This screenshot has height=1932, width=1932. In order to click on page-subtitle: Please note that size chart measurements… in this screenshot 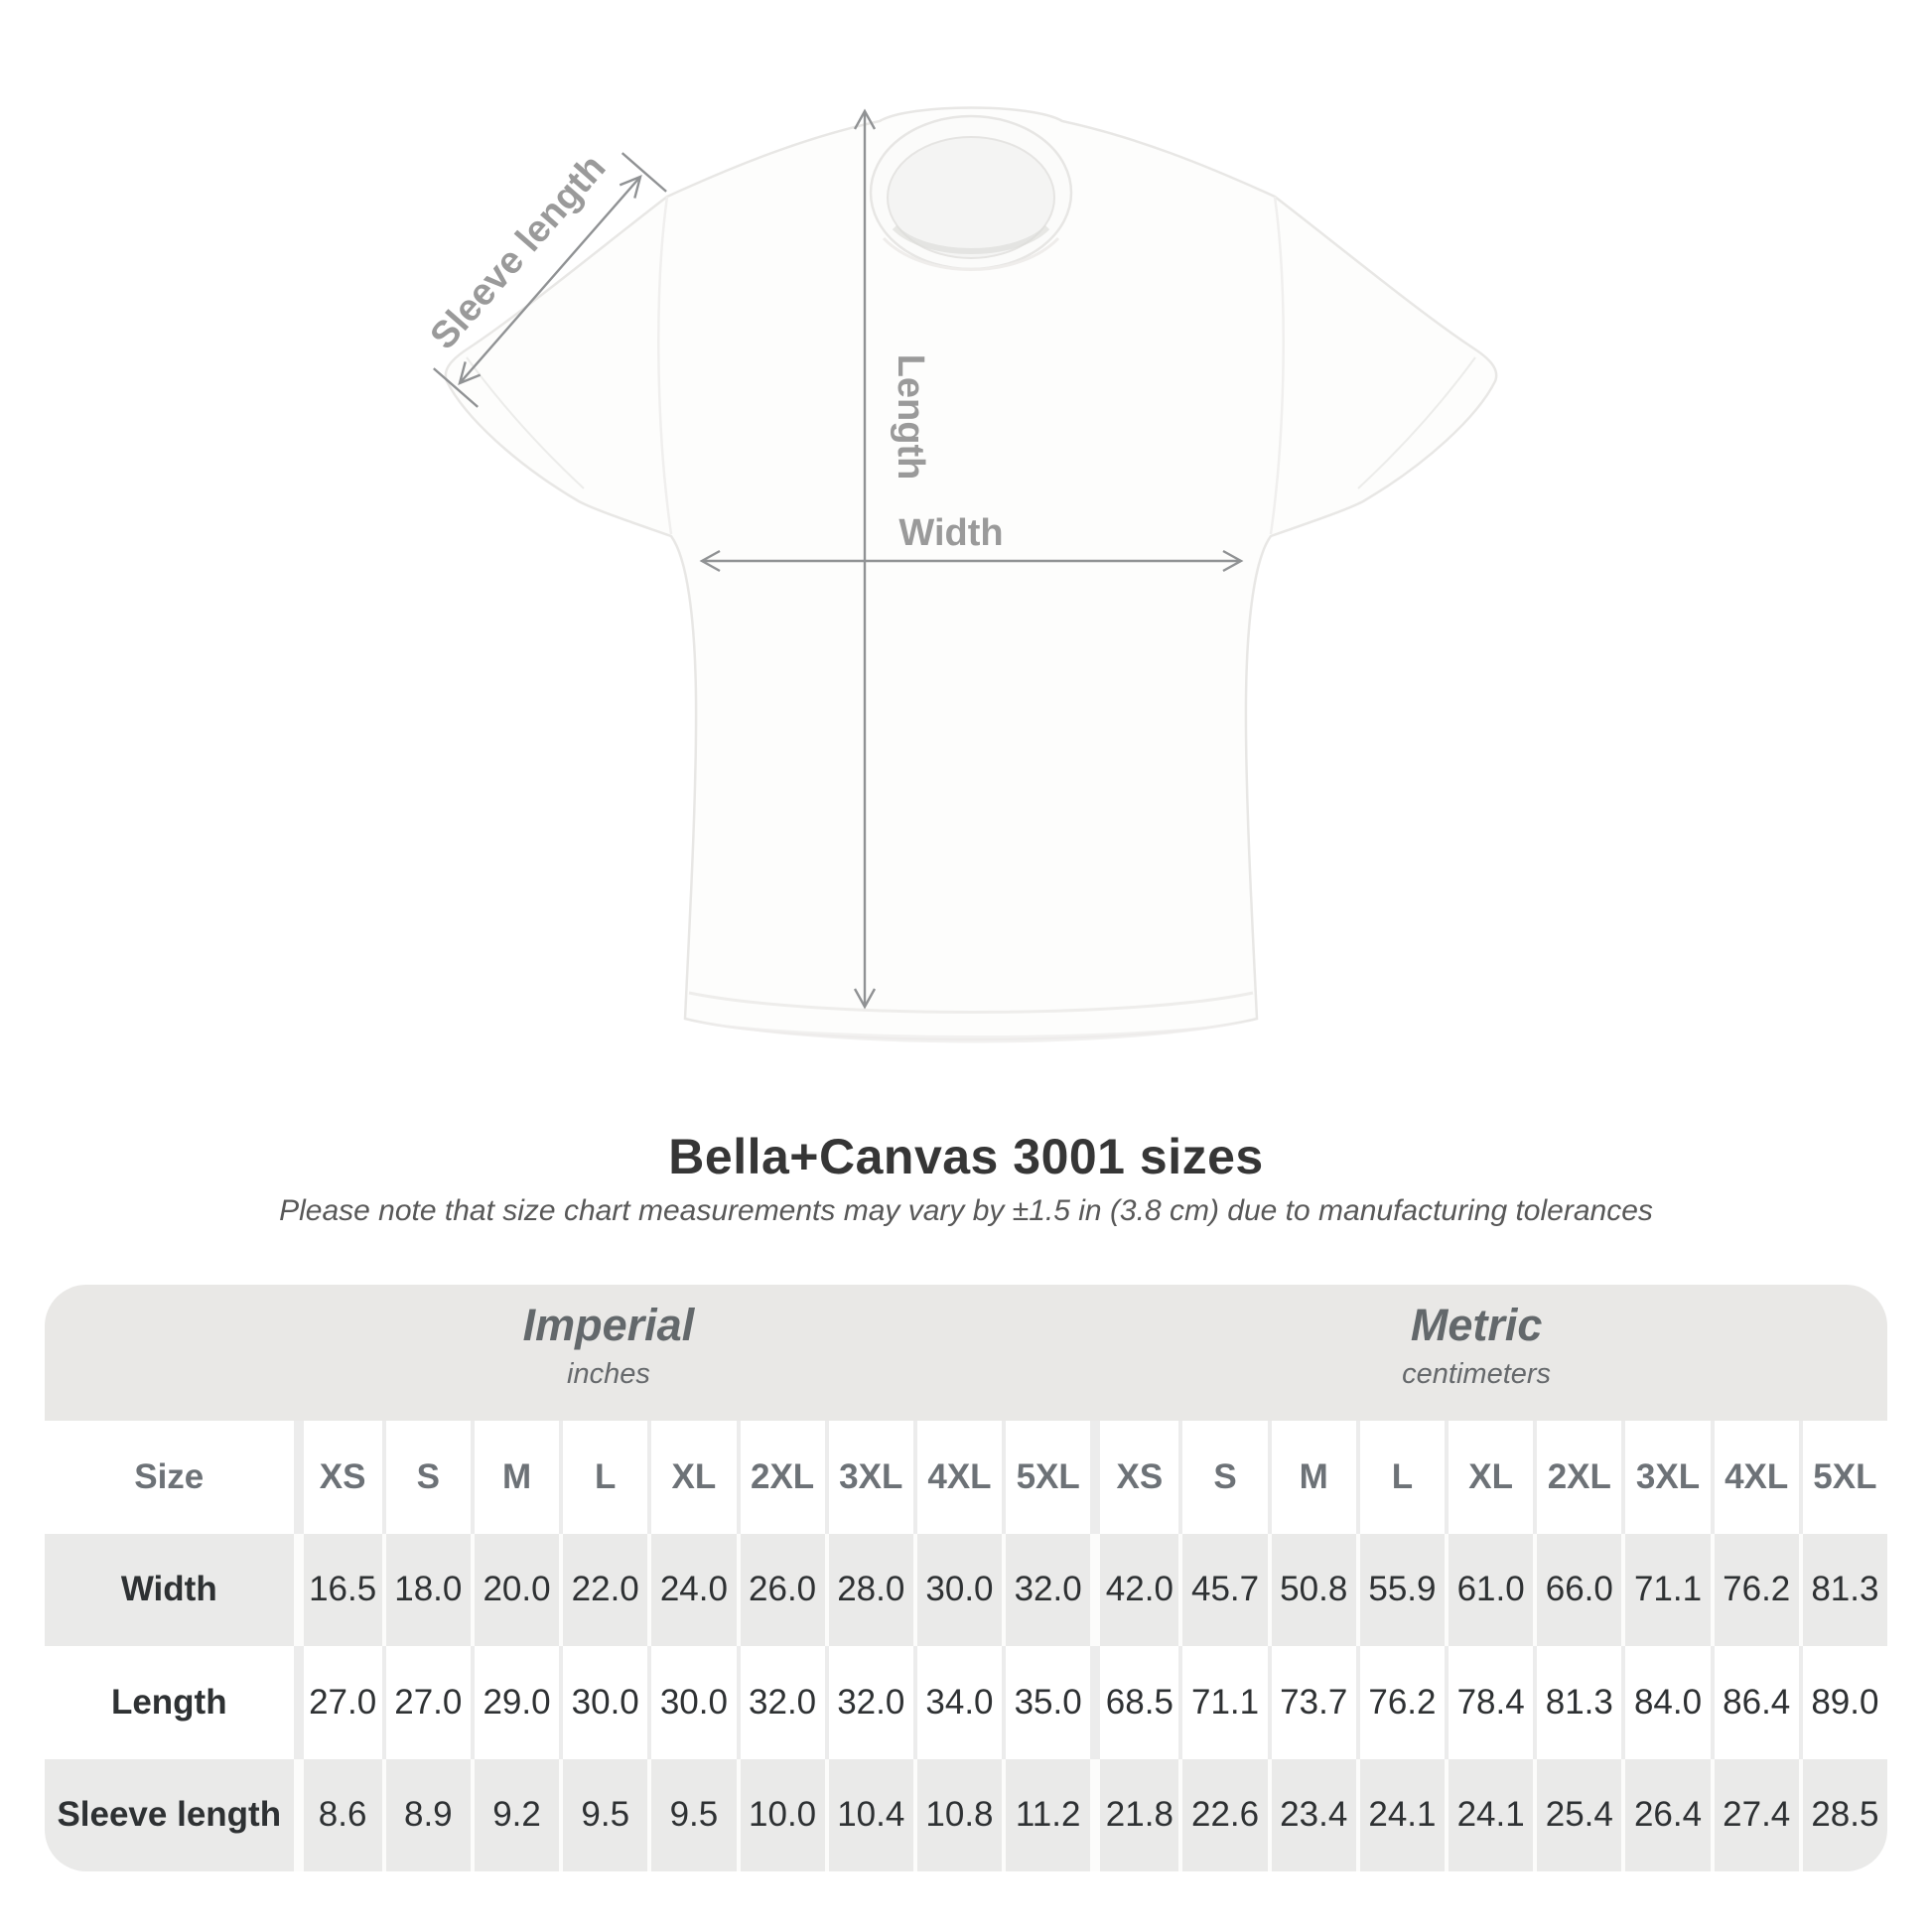, I will do `click(966, 1210)`.